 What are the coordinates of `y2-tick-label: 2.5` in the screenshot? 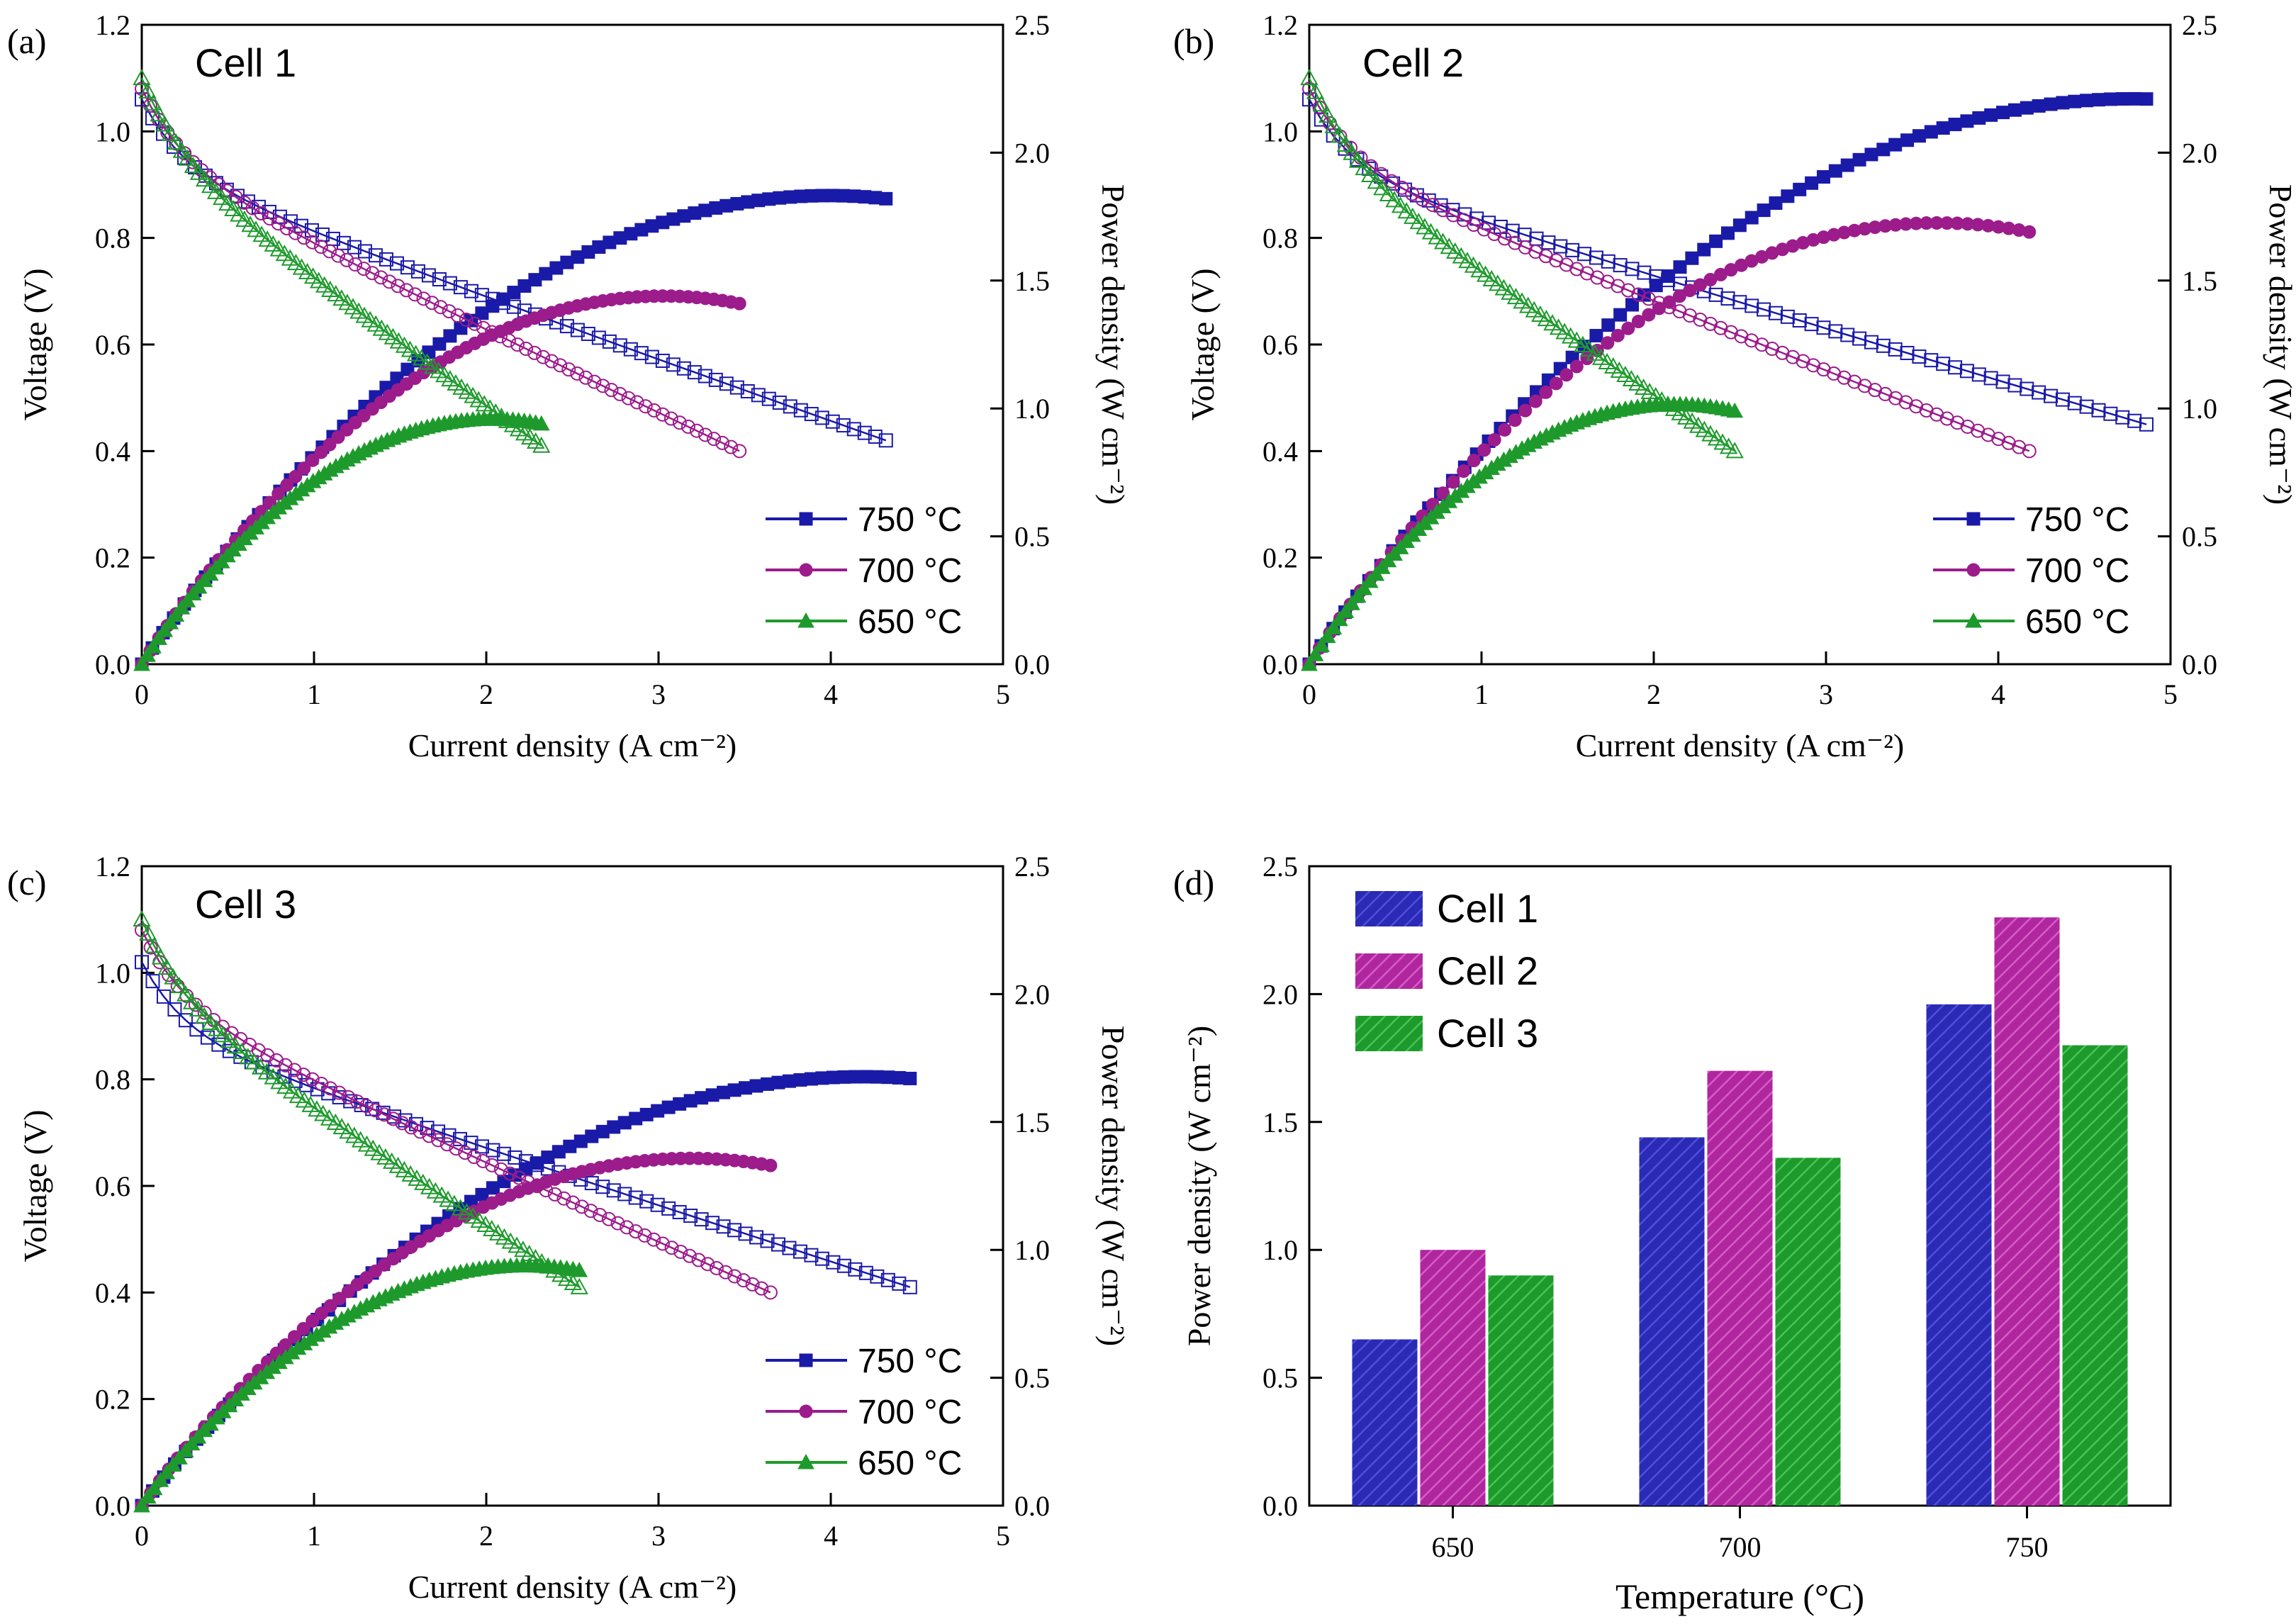 It's located at (1032, 25).